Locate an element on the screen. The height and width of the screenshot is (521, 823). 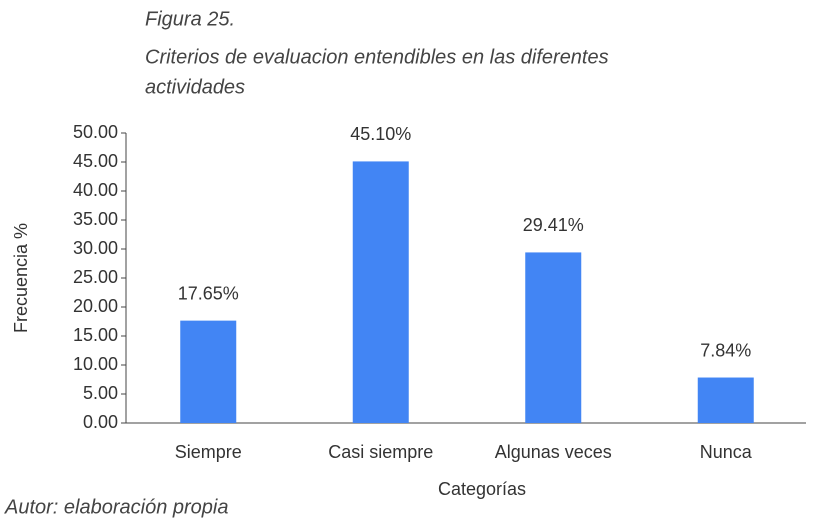
y-tick-label: 25.00 is located at coordinates (95, 277).